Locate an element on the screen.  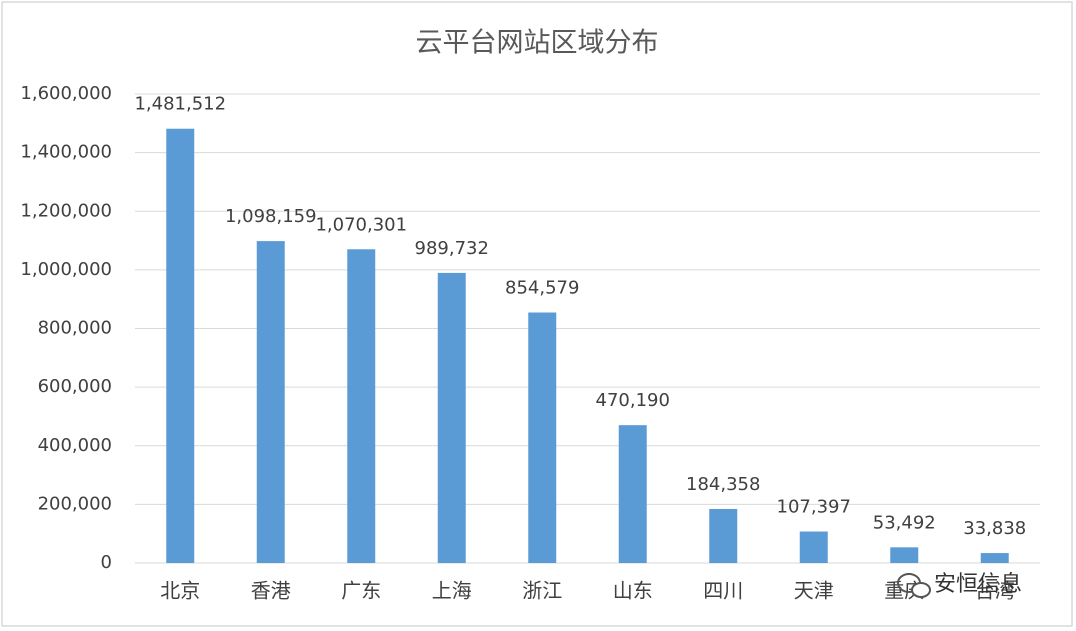
x-tick-label: 四川 is located at coordinates (723, 591).